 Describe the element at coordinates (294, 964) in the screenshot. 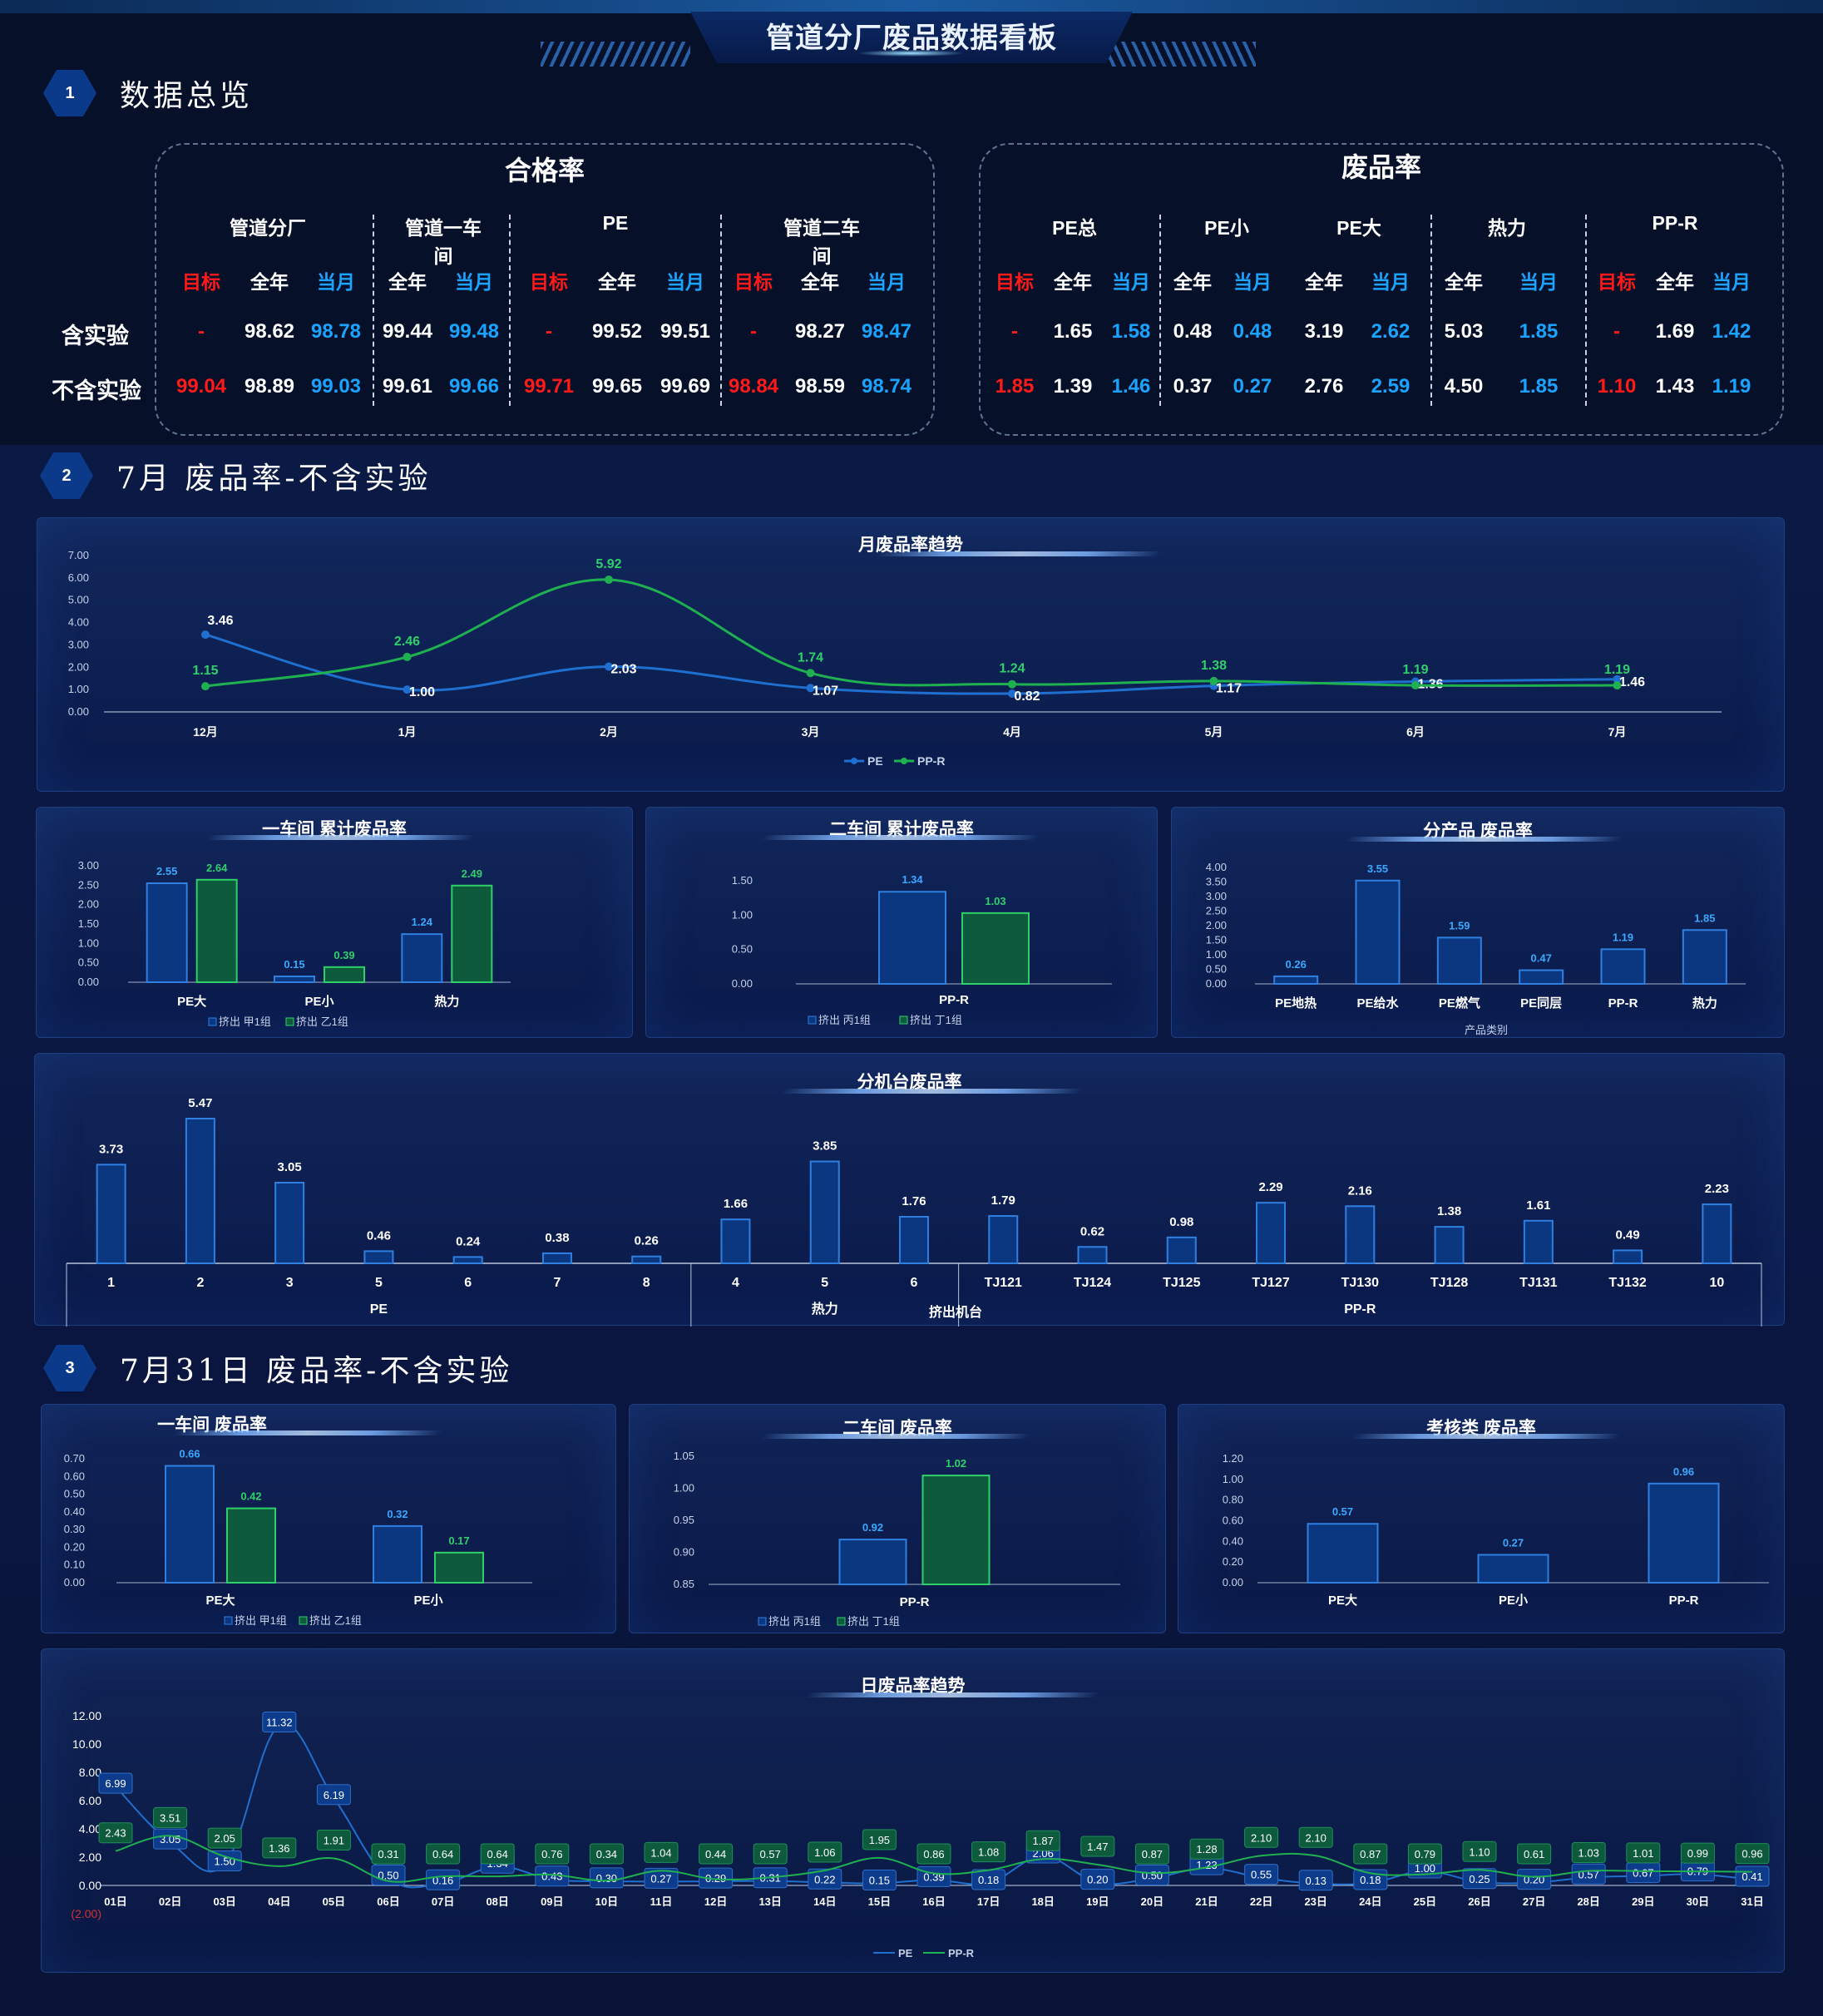

I see `bar-value-label: 0.15` at that location.